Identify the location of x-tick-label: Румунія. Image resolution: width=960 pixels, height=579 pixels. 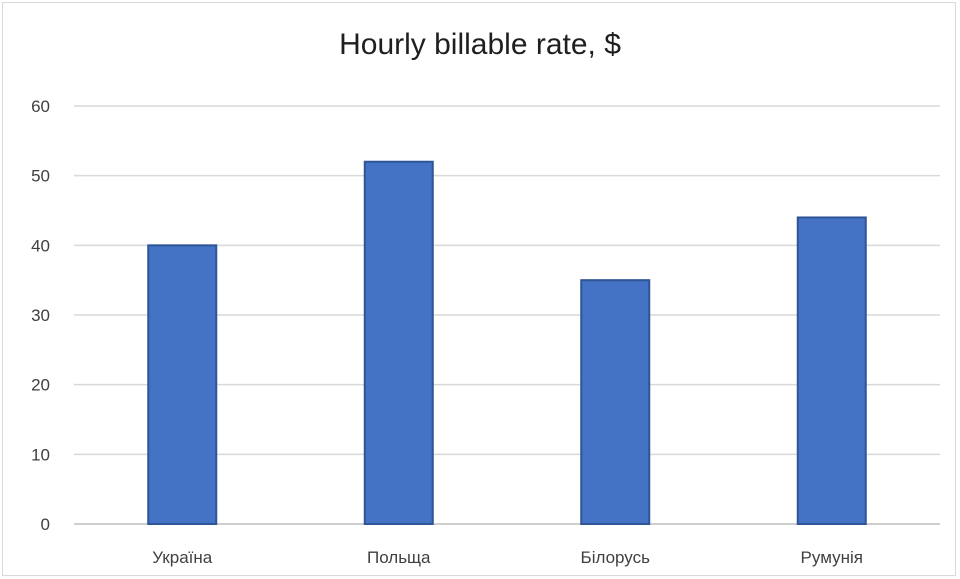
(832, 557).